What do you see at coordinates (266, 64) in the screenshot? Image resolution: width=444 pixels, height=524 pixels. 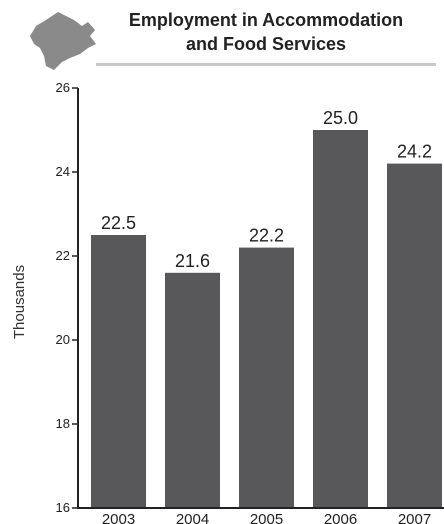 I see `title-rule` at bounding box center [266, 64].